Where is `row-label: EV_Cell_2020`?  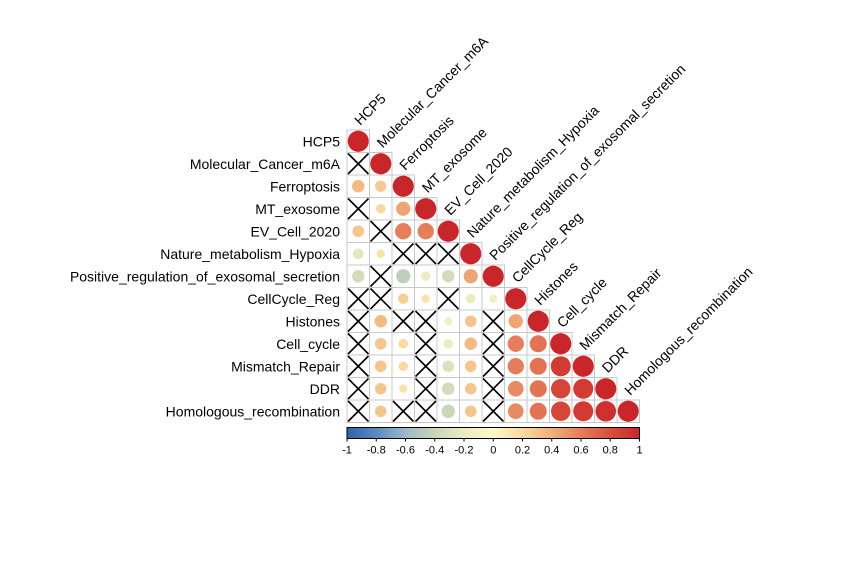 row-label: EV_Cell_2020 is located at coordinates (295, 231).